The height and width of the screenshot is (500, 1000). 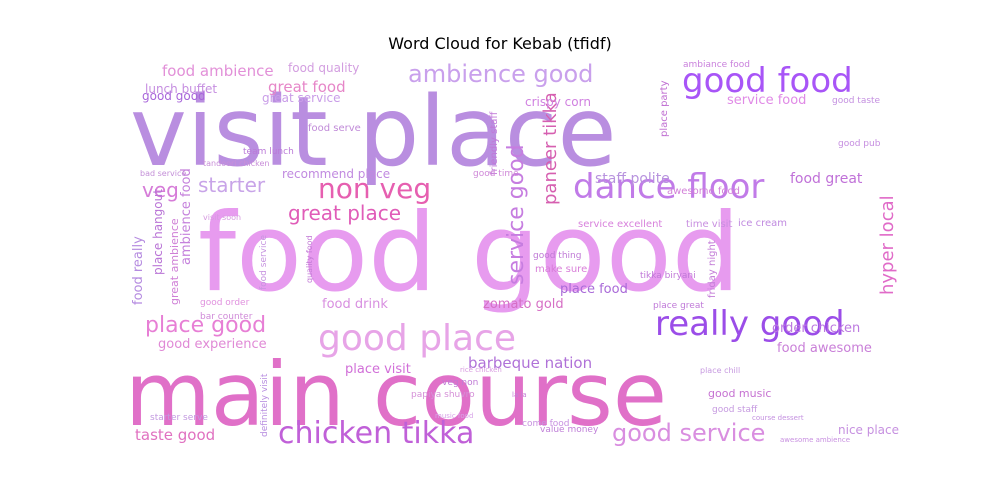 I want to click on word-place-great: place great, so click(x=678, y=306).